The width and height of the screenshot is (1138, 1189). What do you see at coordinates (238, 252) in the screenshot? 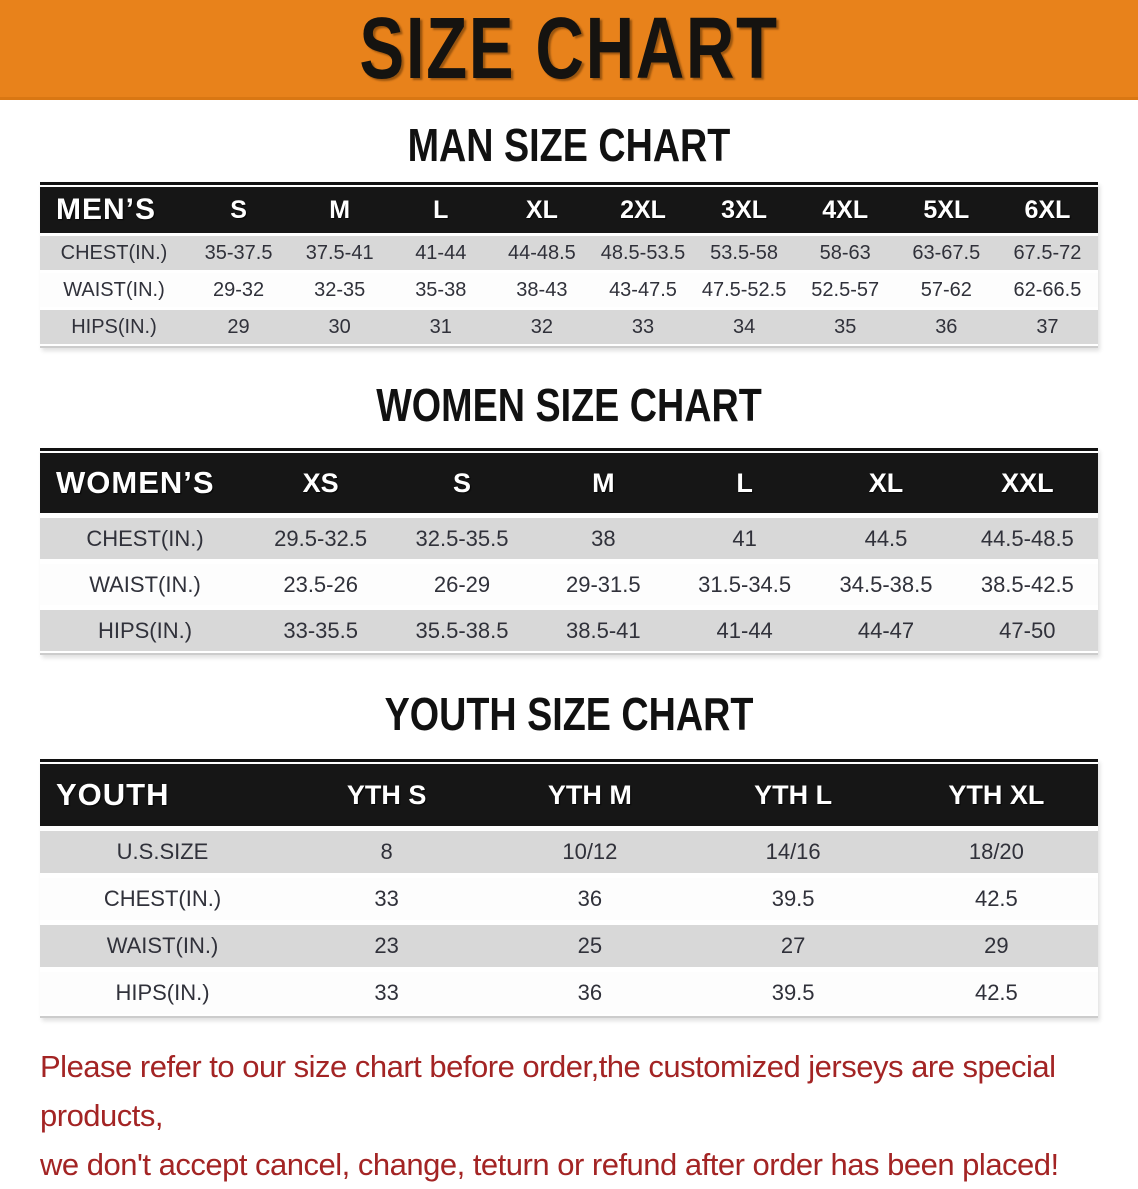
I see `size-cell: 35-37.5` at bounding box center [238, 252].